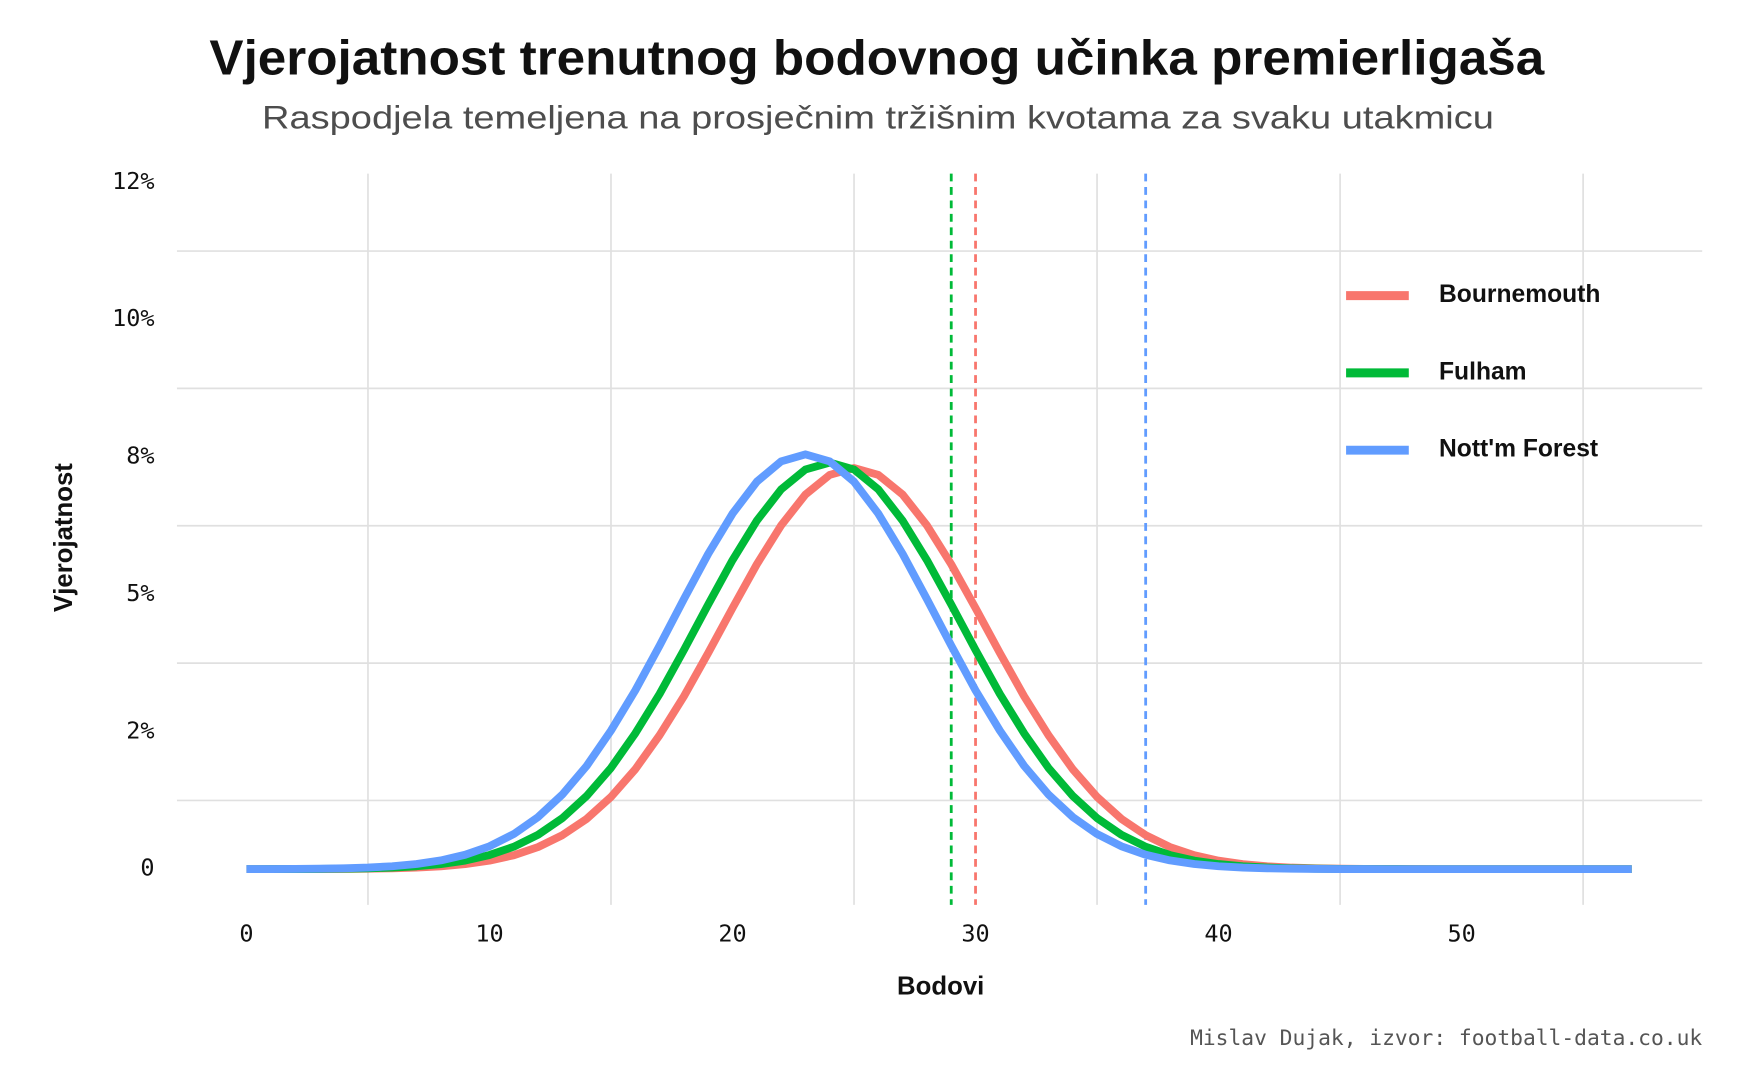  I want to click on y-tick-label: 5%, so click(140, 593).